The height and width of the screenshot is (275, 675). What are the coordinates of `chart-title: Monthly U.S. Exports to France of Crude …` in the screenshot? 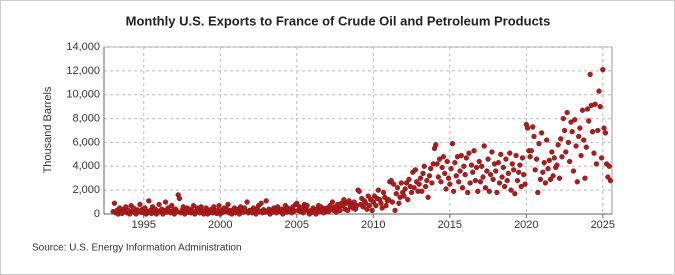 It's located at (338, 20).